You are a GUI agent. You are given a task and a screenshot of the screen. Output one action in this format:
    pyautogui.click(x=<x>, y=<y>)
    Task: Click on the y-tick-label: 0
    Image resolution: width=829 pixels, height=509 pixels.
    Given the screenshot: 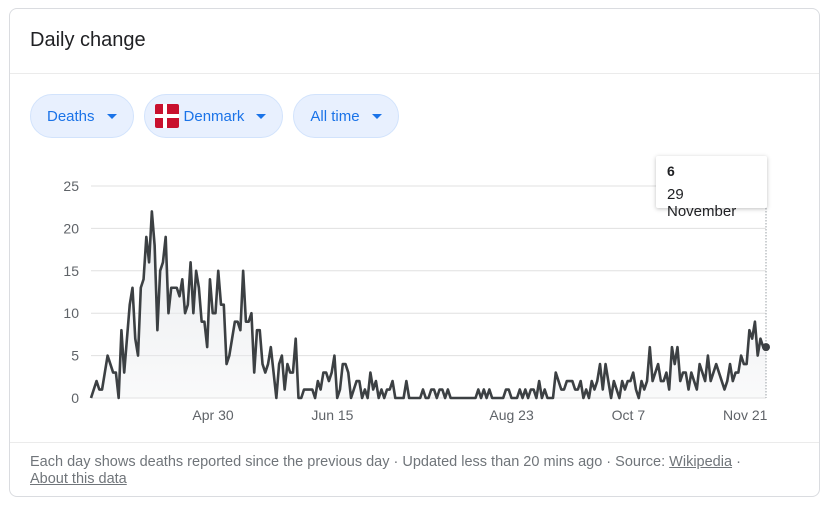 What is the action you would take?
    pyautogui.click(x=75, y=398)
    